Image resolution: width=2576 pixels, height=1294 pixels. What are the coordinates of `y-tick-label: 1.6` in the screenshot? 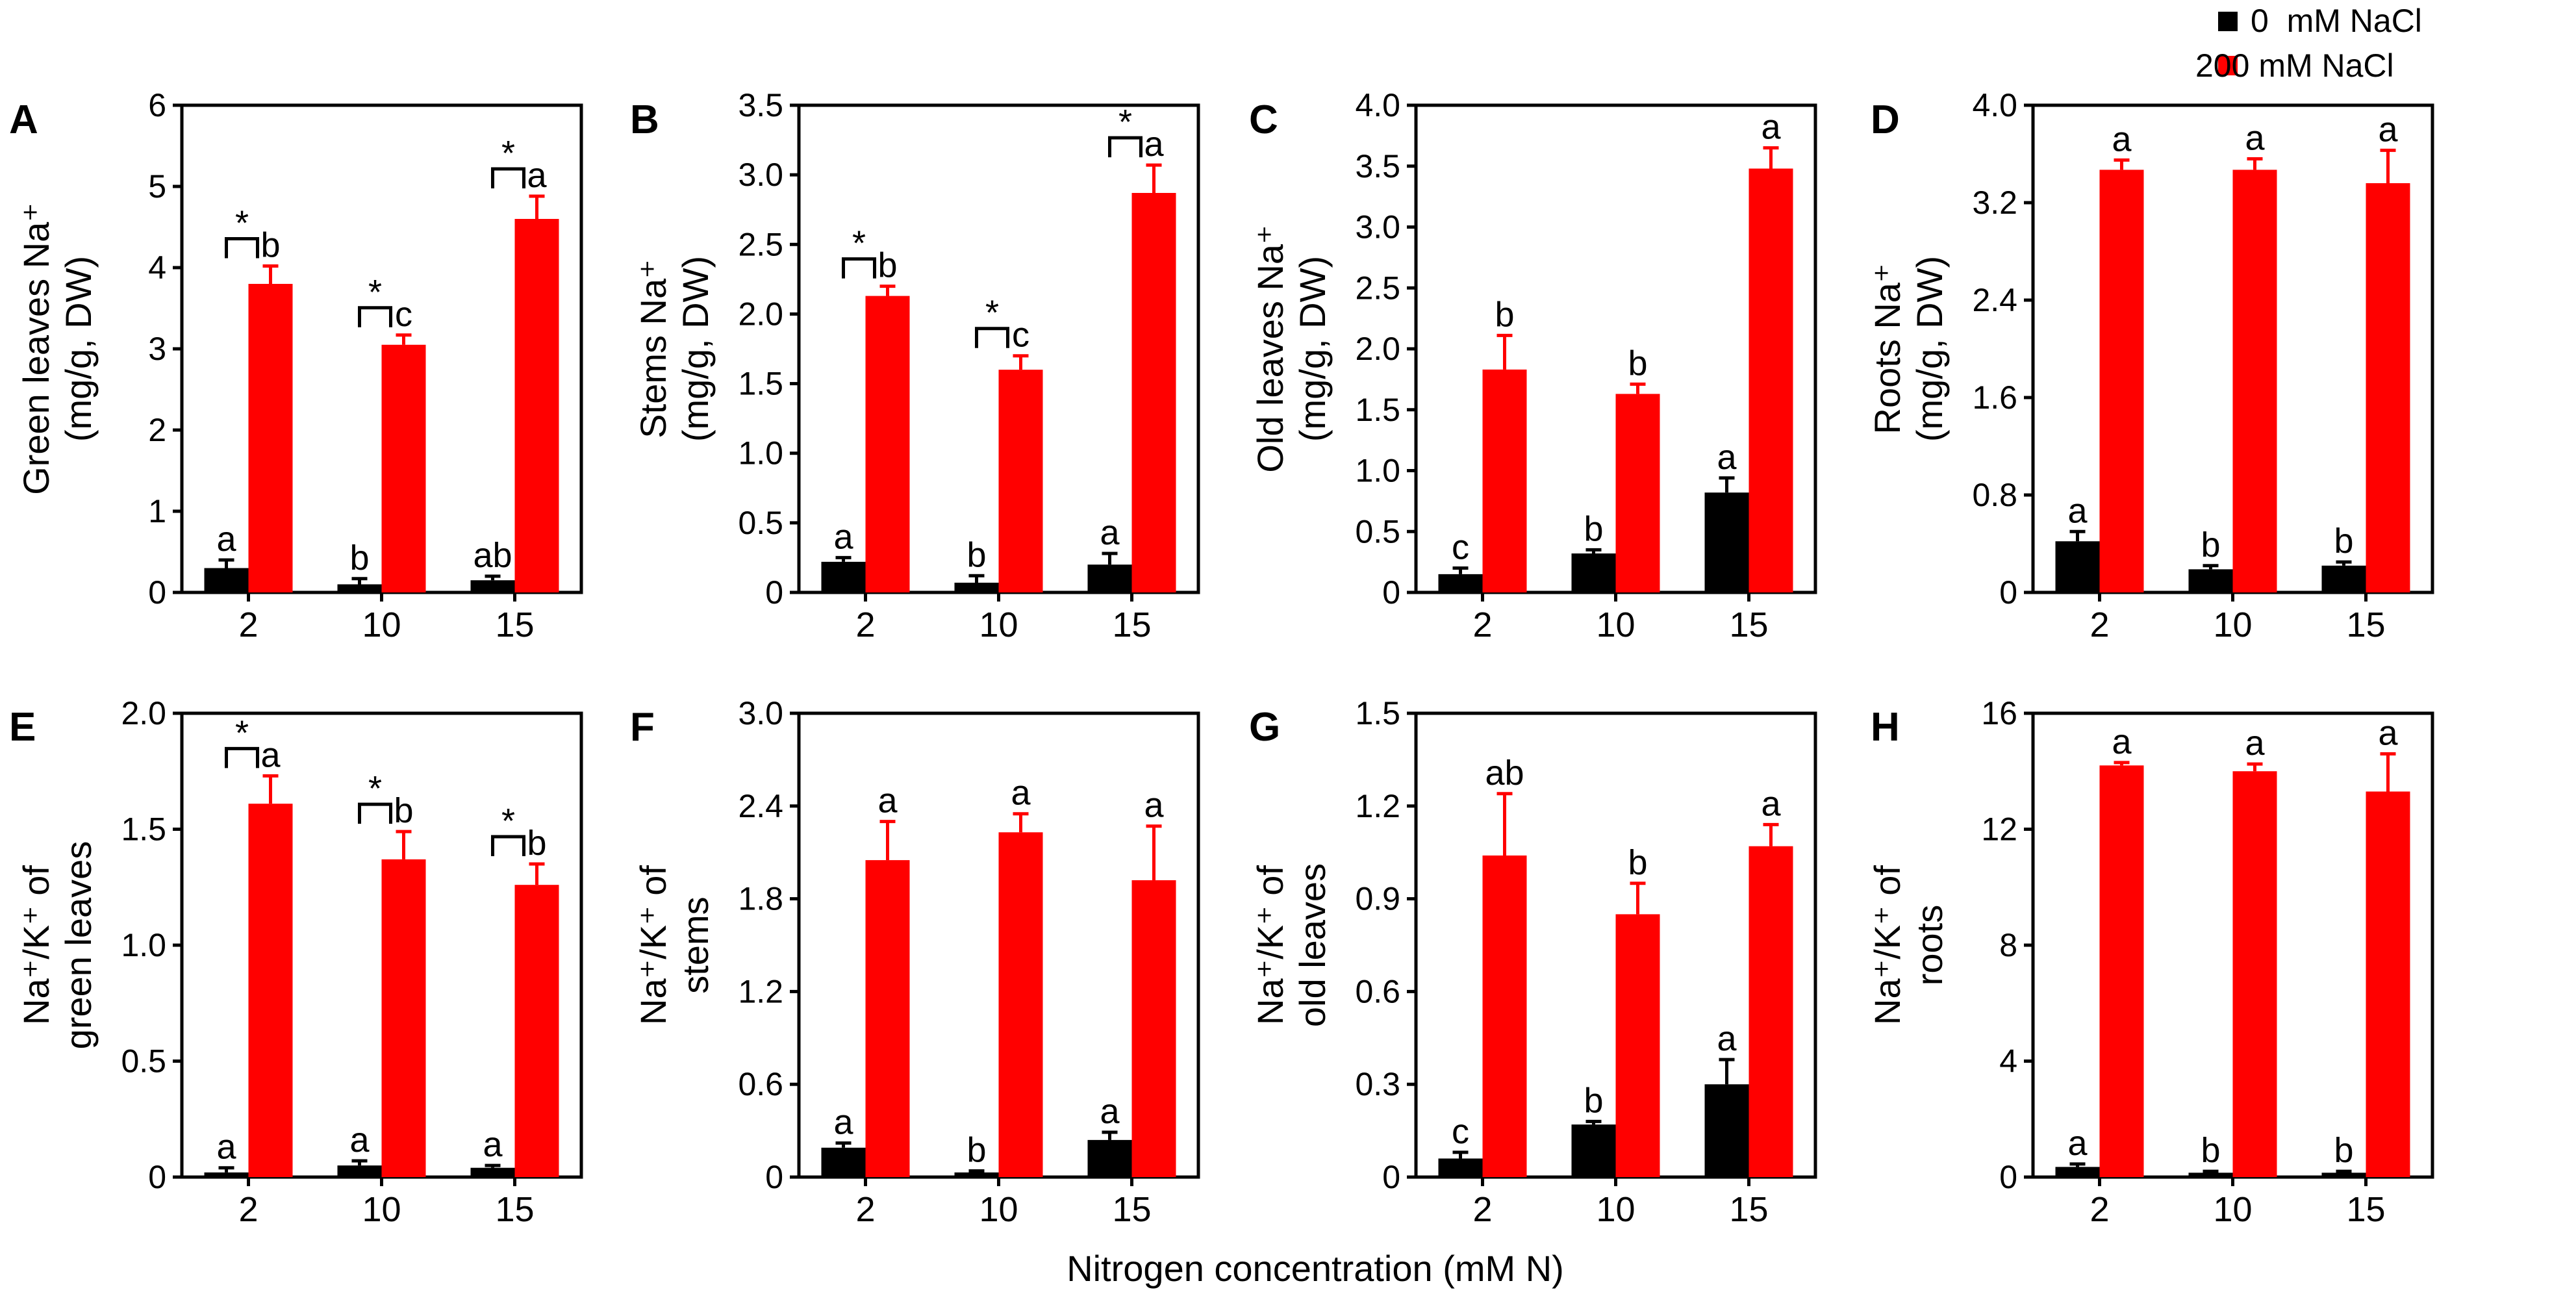 It's located at (1995, 397).